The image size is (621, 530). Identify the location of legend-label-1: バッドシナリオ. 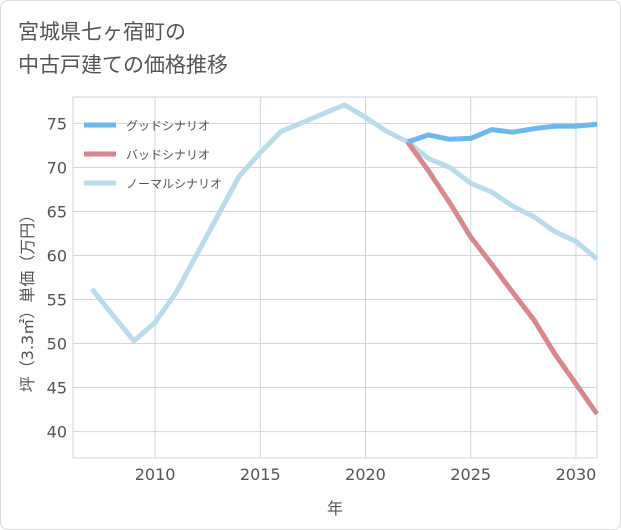
(168, 155).